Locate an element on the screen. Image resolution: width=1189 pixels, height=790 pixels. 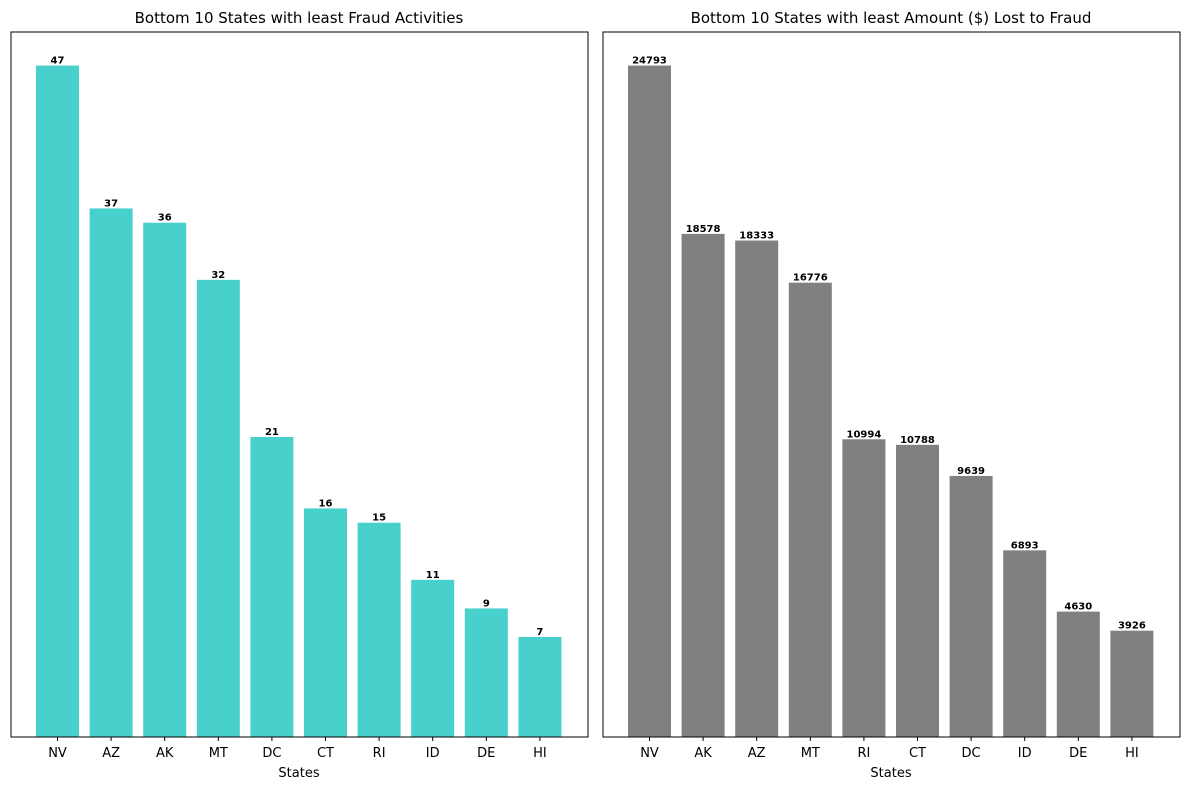
data-label-ct: 10788 is located at coordinates (917, 440).